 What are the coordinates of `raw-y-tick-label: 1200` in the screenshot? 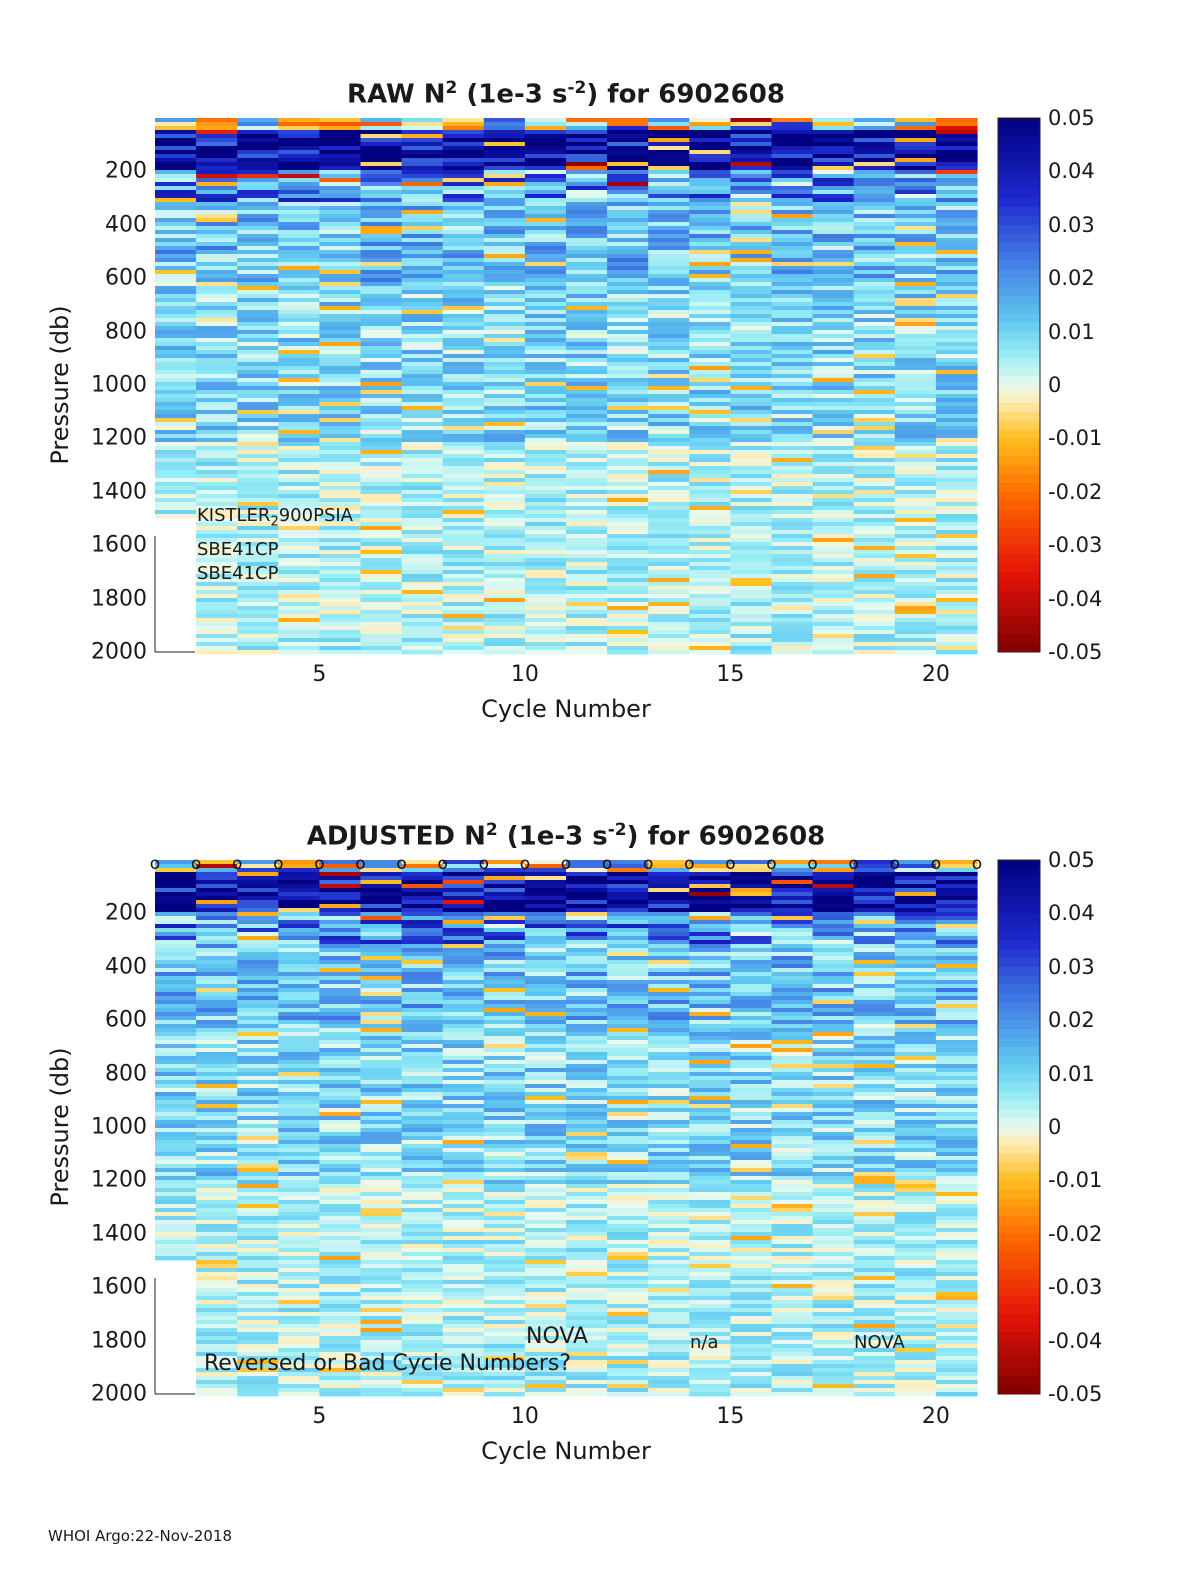 It's located at (119, 438).